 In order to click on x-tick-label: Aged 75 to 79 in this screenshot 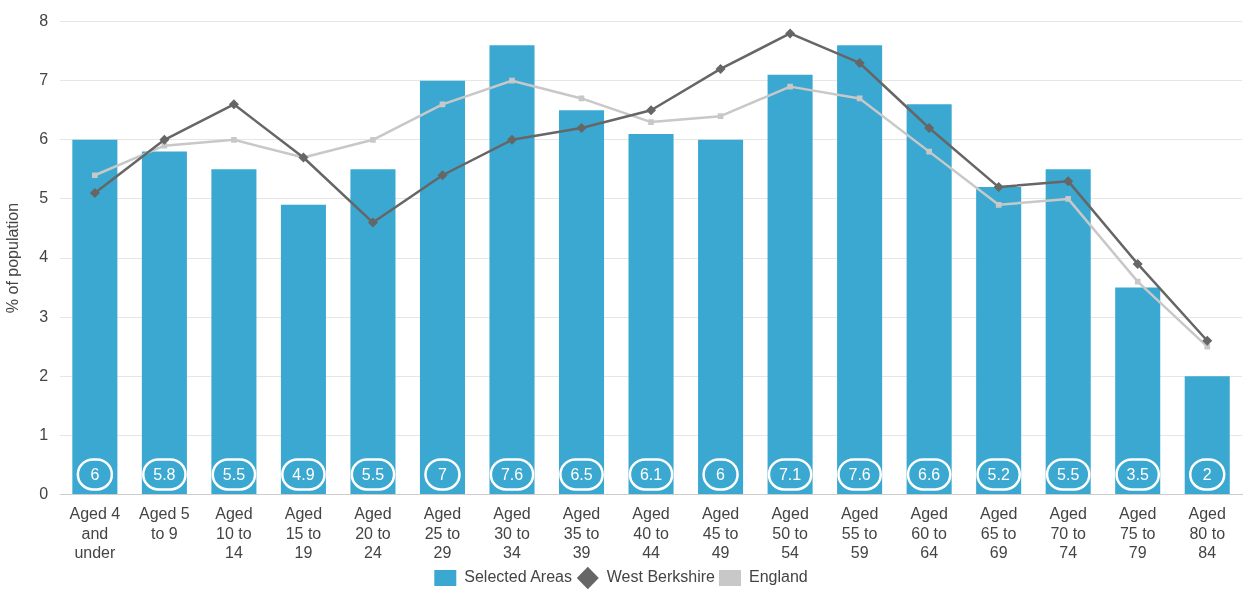, I will do `click(1138, 533)`.